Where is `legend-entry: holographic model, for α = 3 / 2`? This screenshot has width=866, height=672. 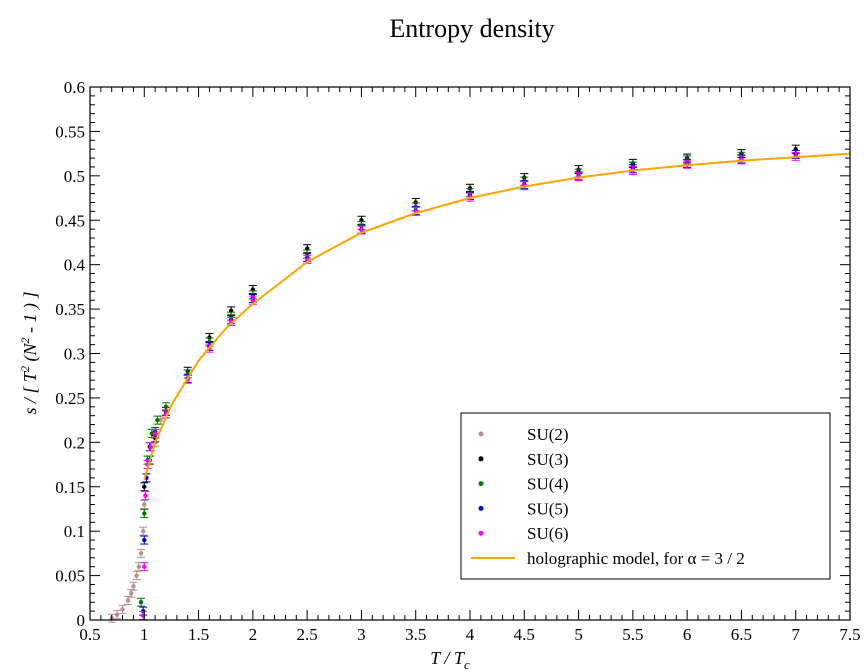
legend-entry: holographic model, for α = 3 / 2 is located at coordinates (636, 558).